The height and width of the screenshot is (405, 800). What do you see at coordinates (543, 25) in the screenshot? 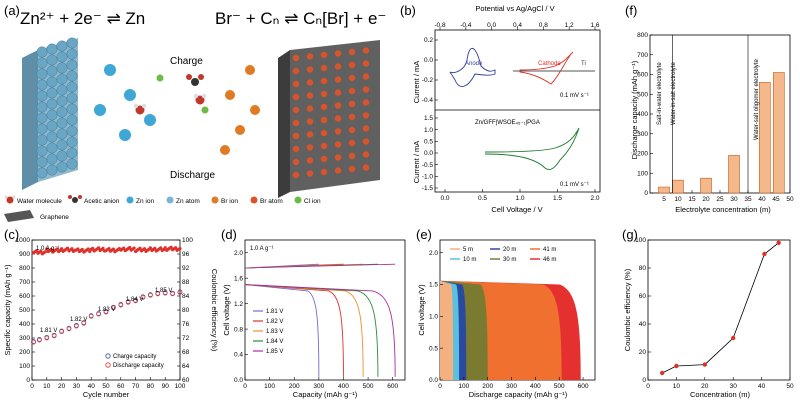
I see `top-x-tick-label: 0.8` at bounding box center [543, 25].